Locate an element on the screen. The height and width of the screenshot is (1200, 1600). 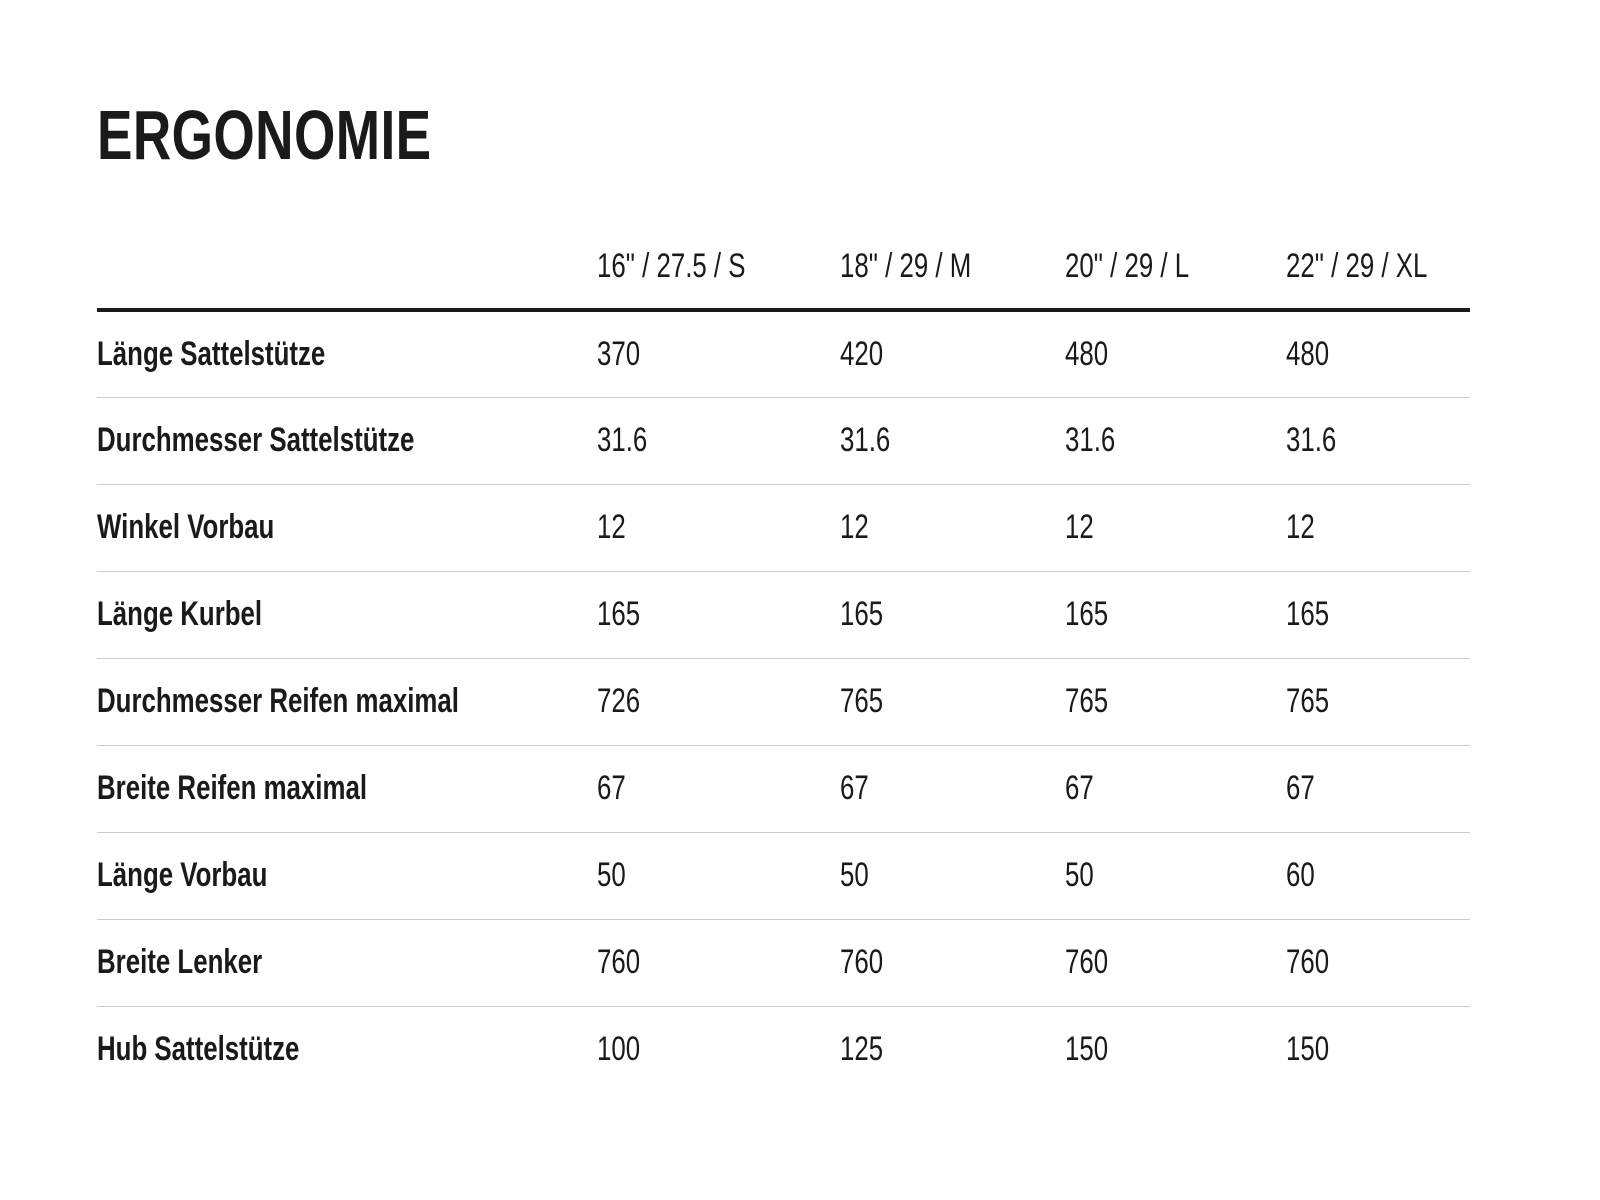
row-label: Länge Sattelstütze is located at coordinates (211, 353).